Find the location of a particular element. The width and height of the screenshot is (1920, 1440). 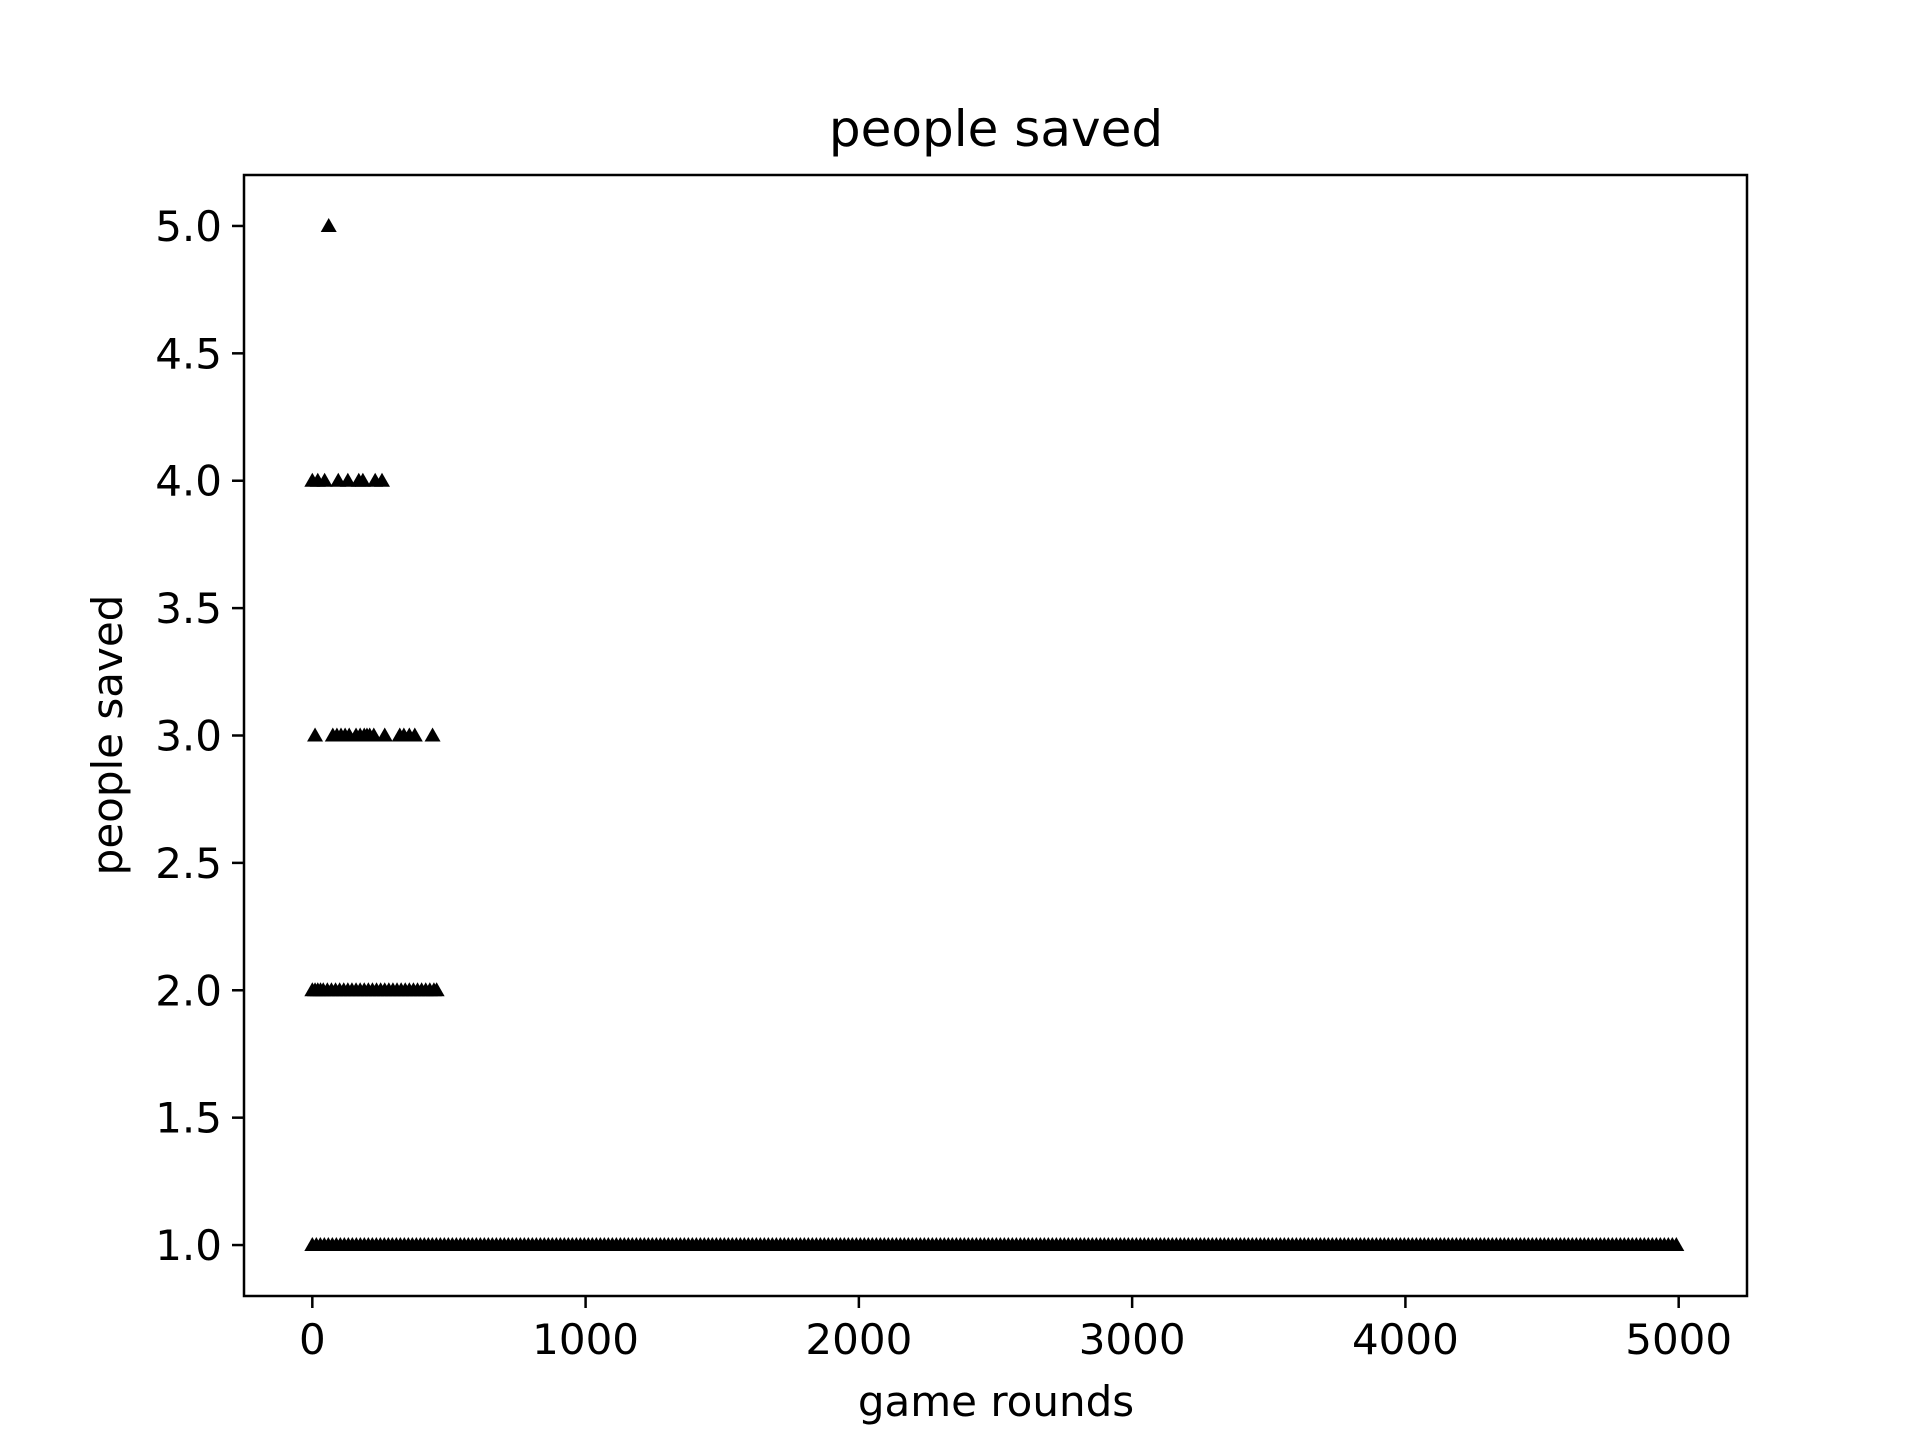

y-tick-label: 5.0 is located at coordinates (188, 226).